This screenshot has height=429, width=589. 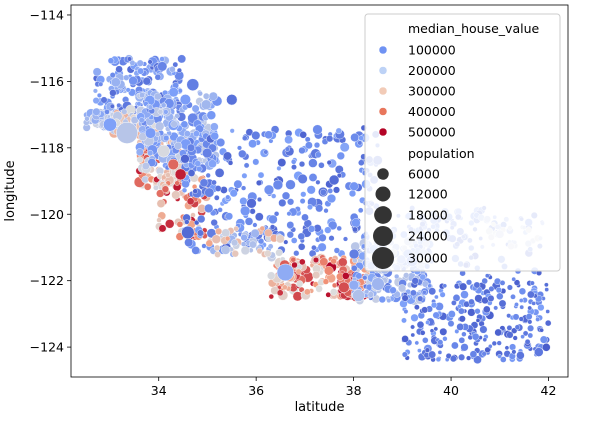 What do you see at coordinates (441, 153) in the screenshot?
I see `legend-size-title: population` at bounding box center [441, 153].